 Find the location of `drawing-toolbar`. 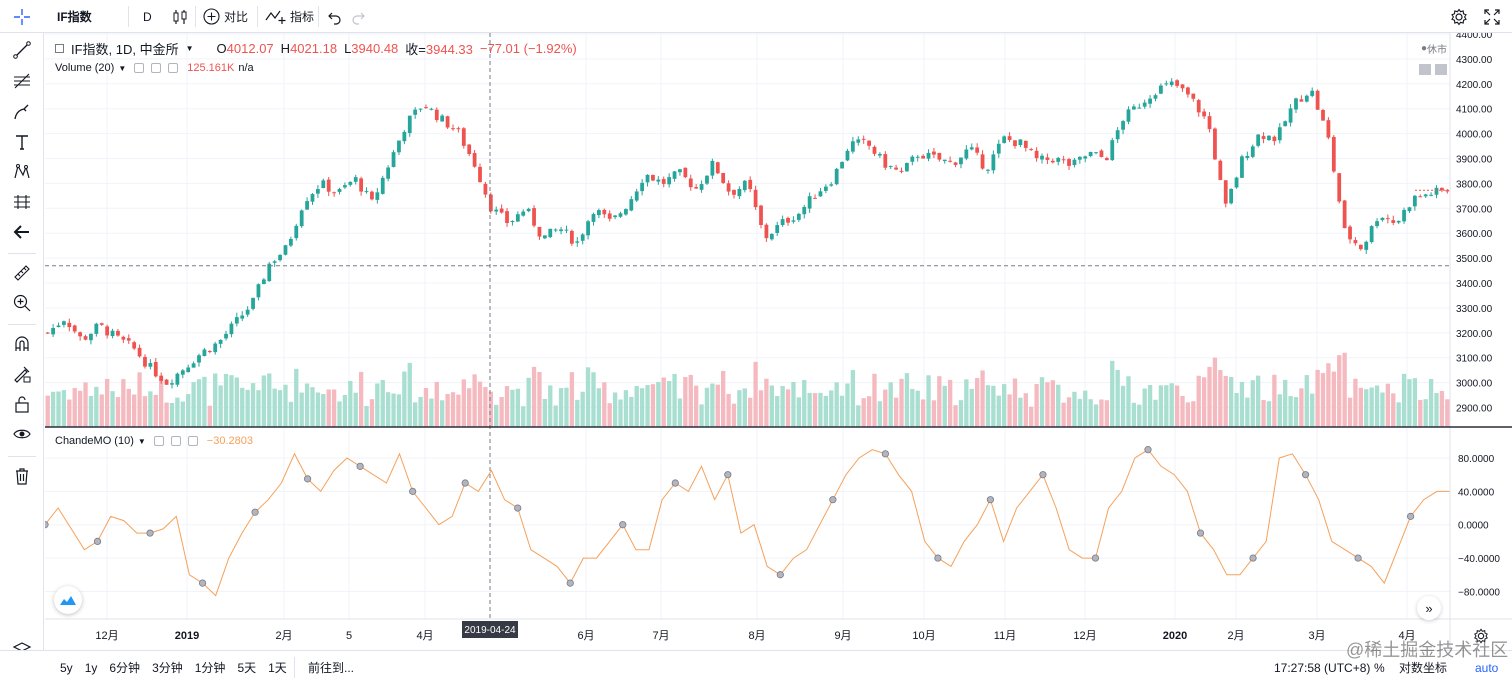

drawing-toolbar is located at coordinates (22, 344).